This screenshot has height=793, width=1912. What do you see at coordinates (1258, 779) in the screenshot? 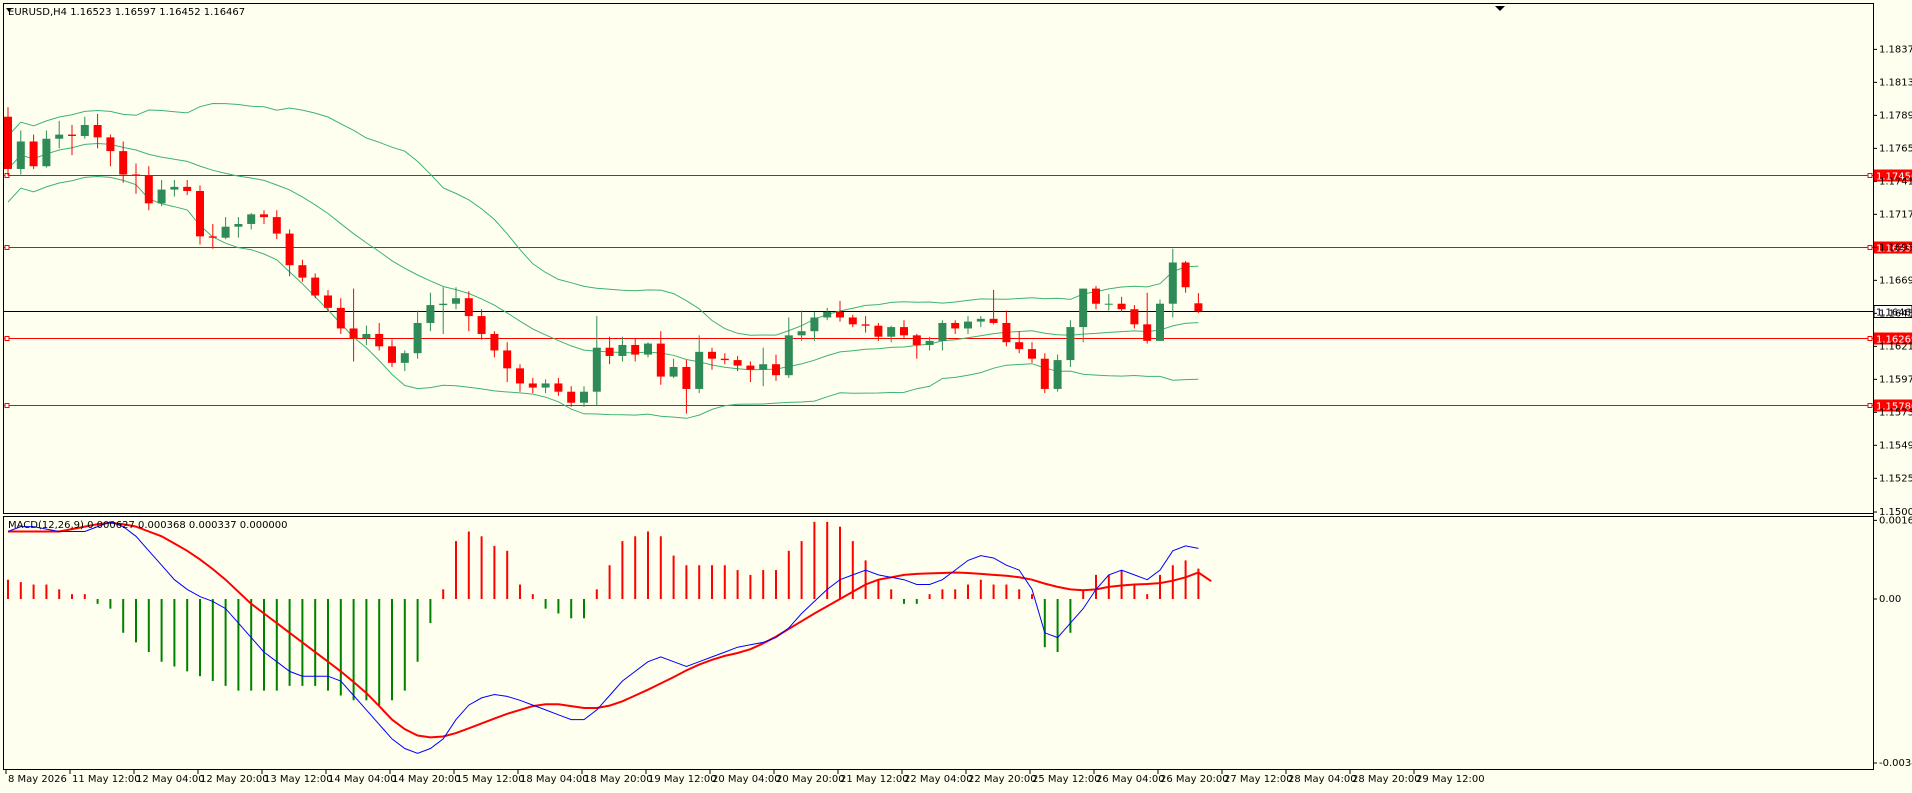
I see `time-tick-label: 27 May 12:00` at bounding box center [1258, 779].